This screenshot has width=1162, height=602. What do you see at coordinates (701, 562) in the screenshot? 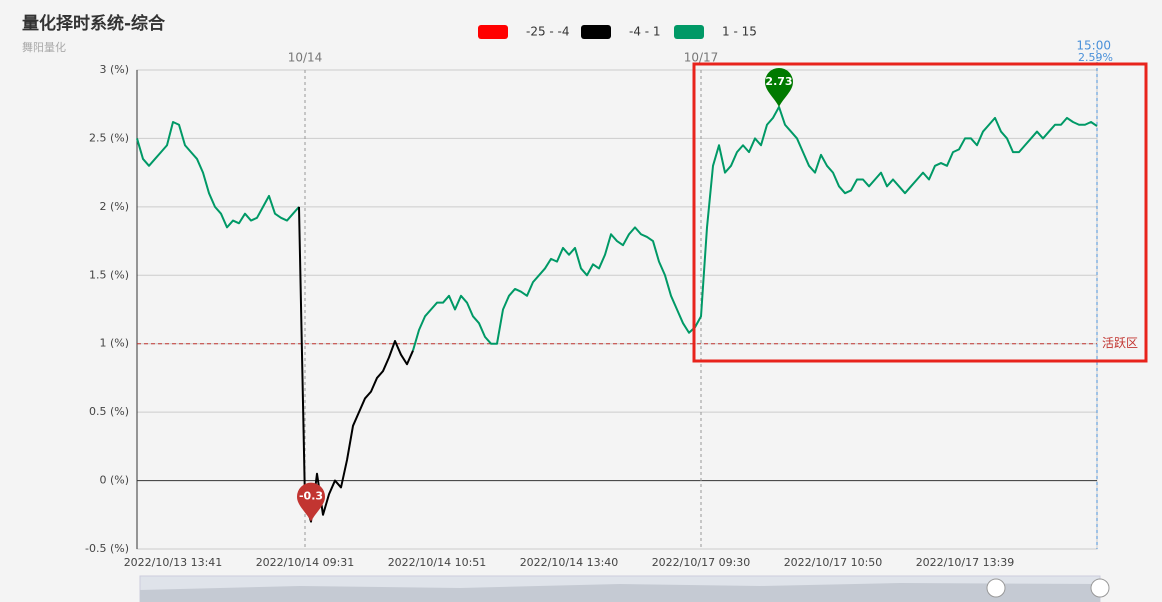
I see `x-tick-label: 2022/10/17 09:30` at bounding box center [701, 562].